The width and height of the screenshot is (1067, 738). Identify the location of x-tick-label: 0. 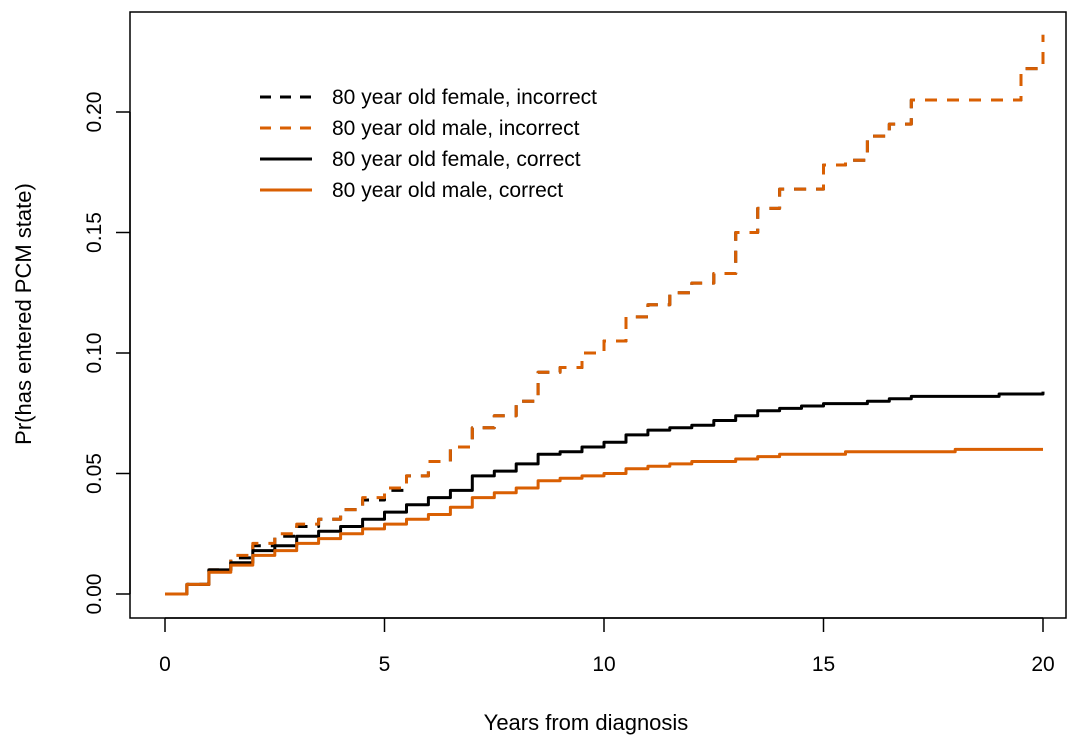
(165, 664).